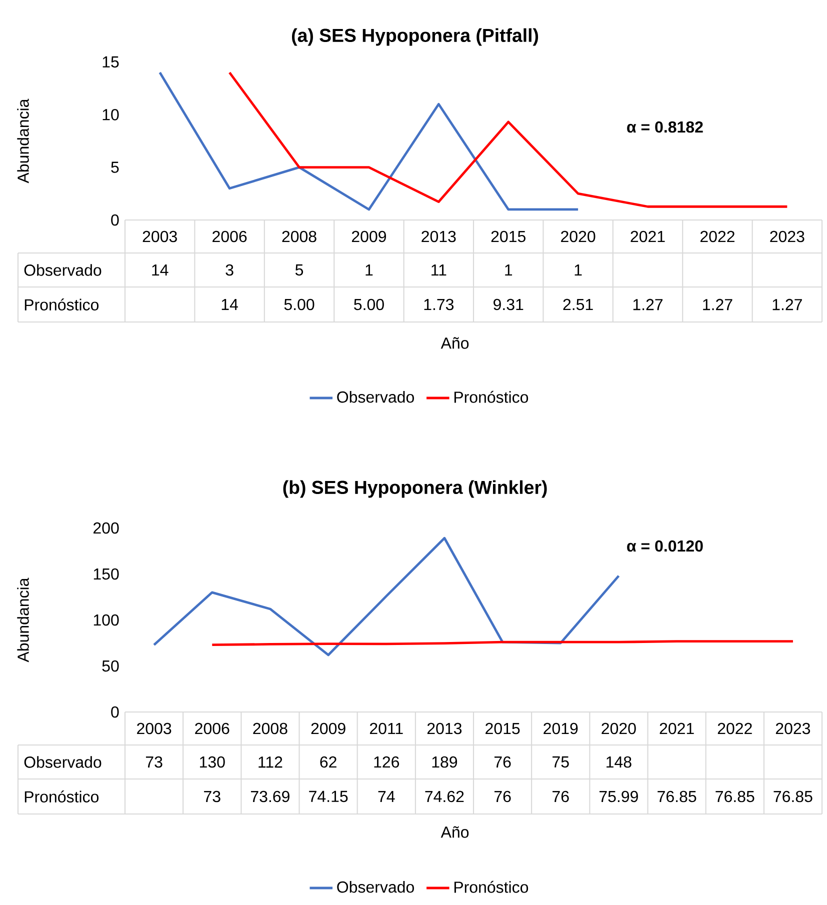 The image size is (827, 905). Describe the element at coordinates (665, 127) in the screenshot. I see `annotation: α = 0.8182` at that location.